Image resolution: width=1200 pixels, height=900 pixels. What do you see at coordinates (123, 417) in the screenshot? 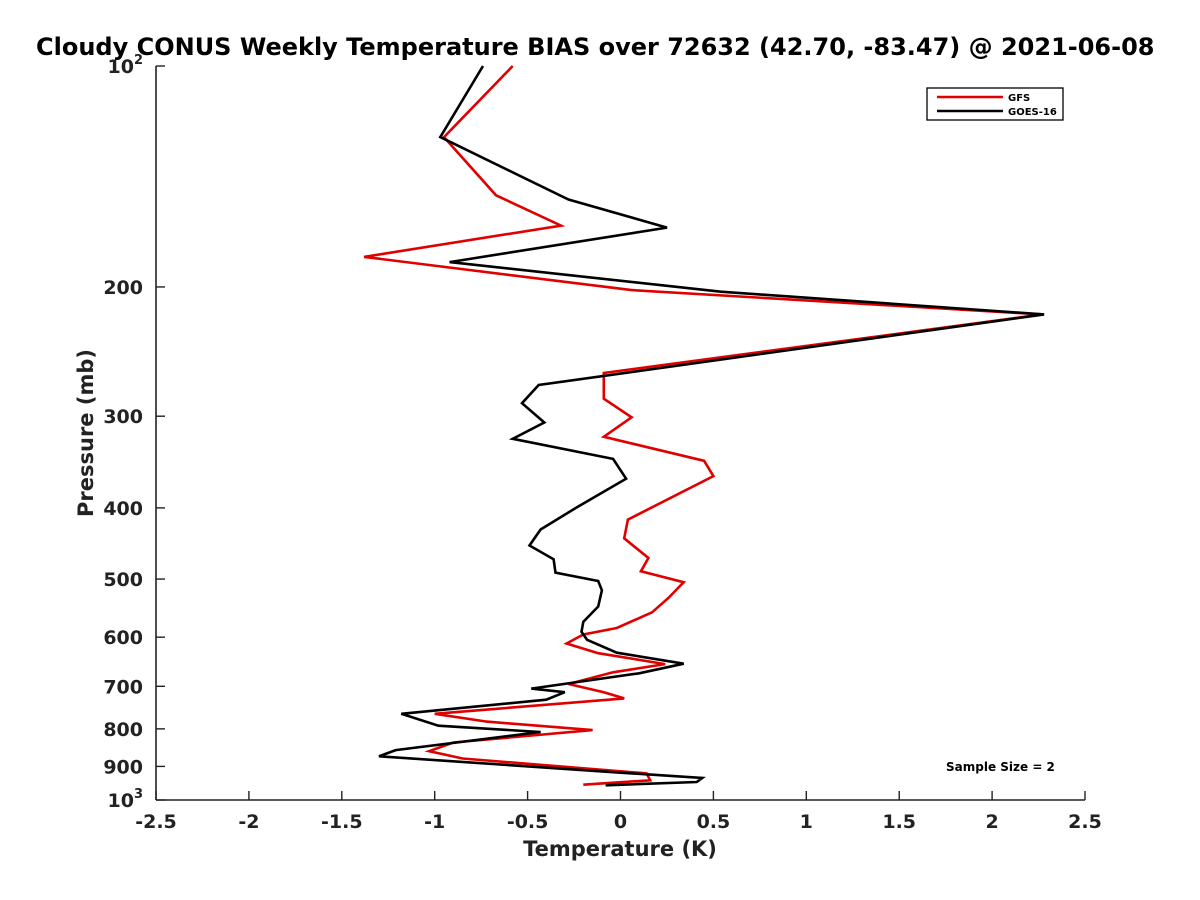
I see `y-tick-label: 300` at bounding box center [123, 417].